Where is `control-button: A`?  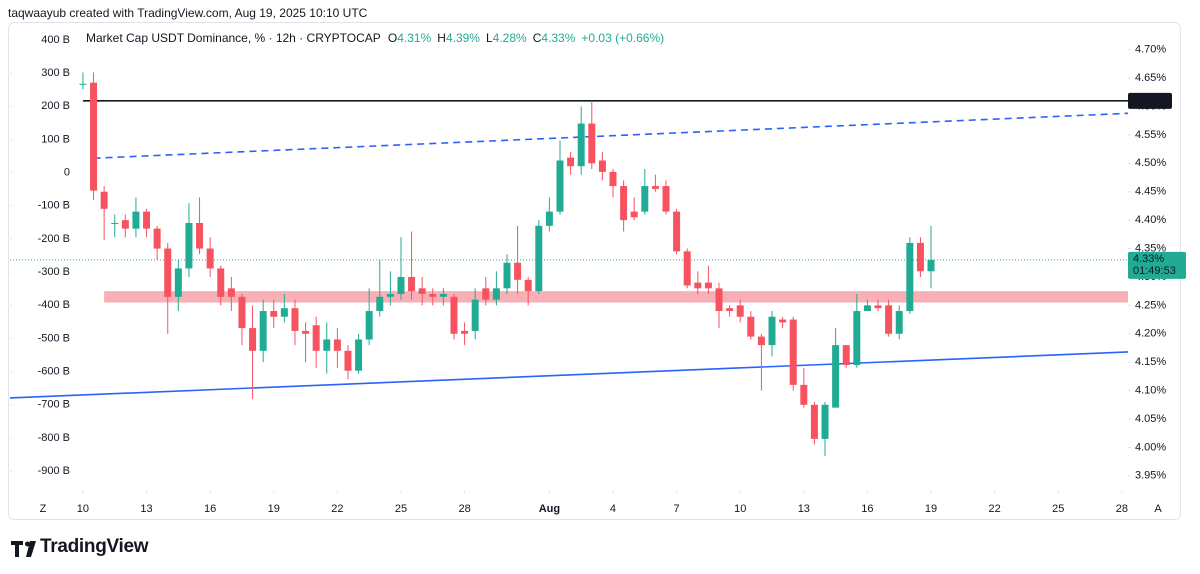
control-button: A is located at coordinates (1158, 509).